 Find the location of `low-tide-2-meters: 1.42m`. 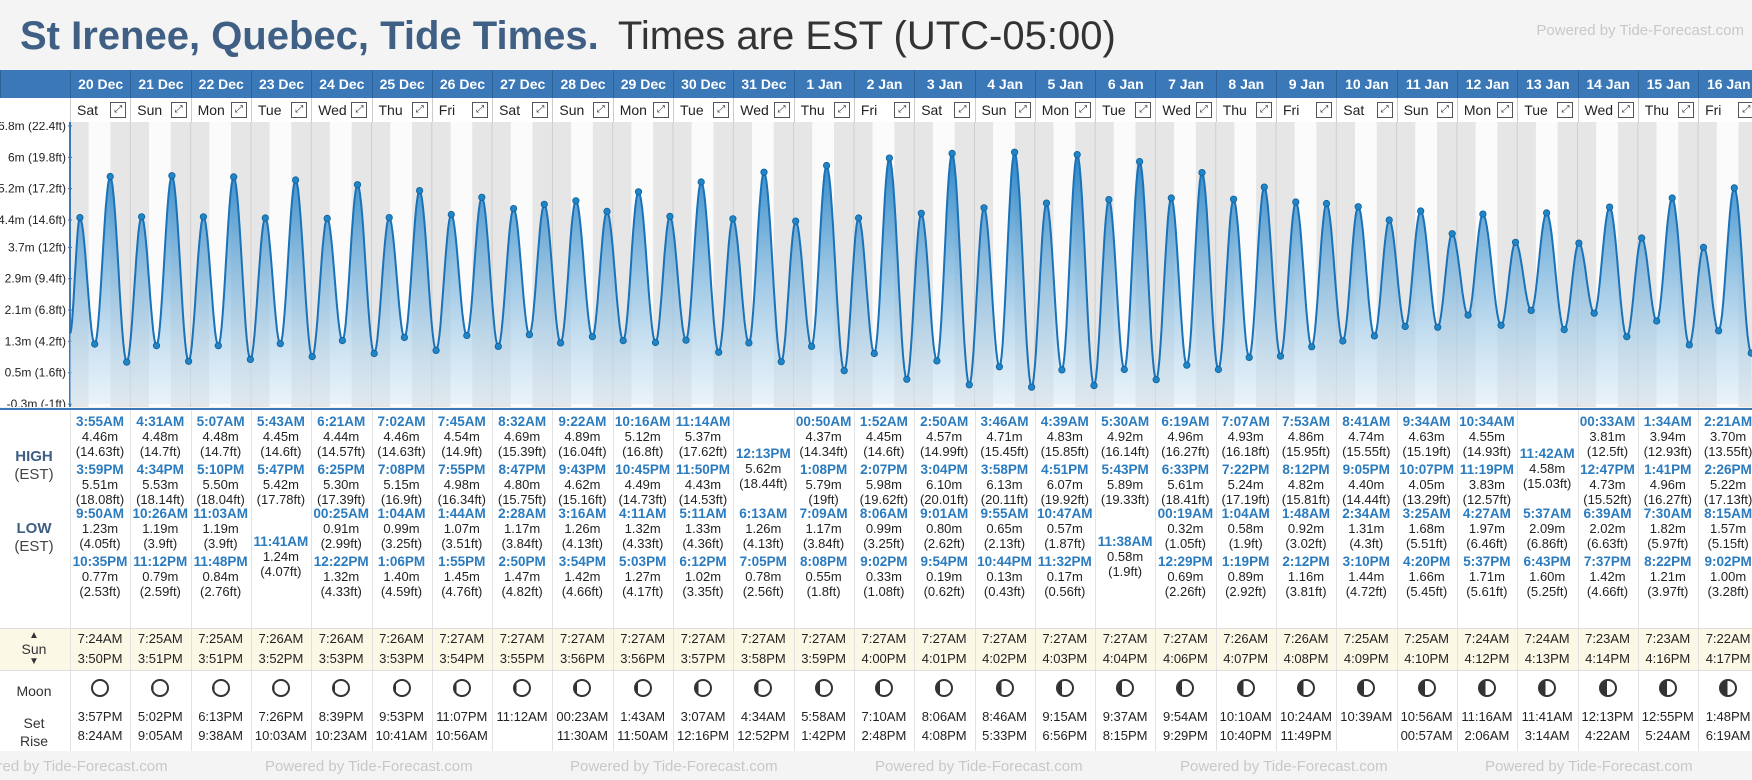

low-tide-2-meters: 1.42m is located at coordinates (1607, 576).